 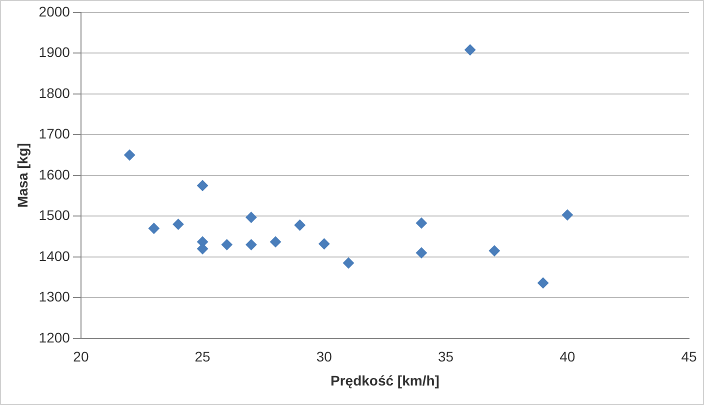 I want to click on x-tick-label: 20, so click(x=81, y=356).